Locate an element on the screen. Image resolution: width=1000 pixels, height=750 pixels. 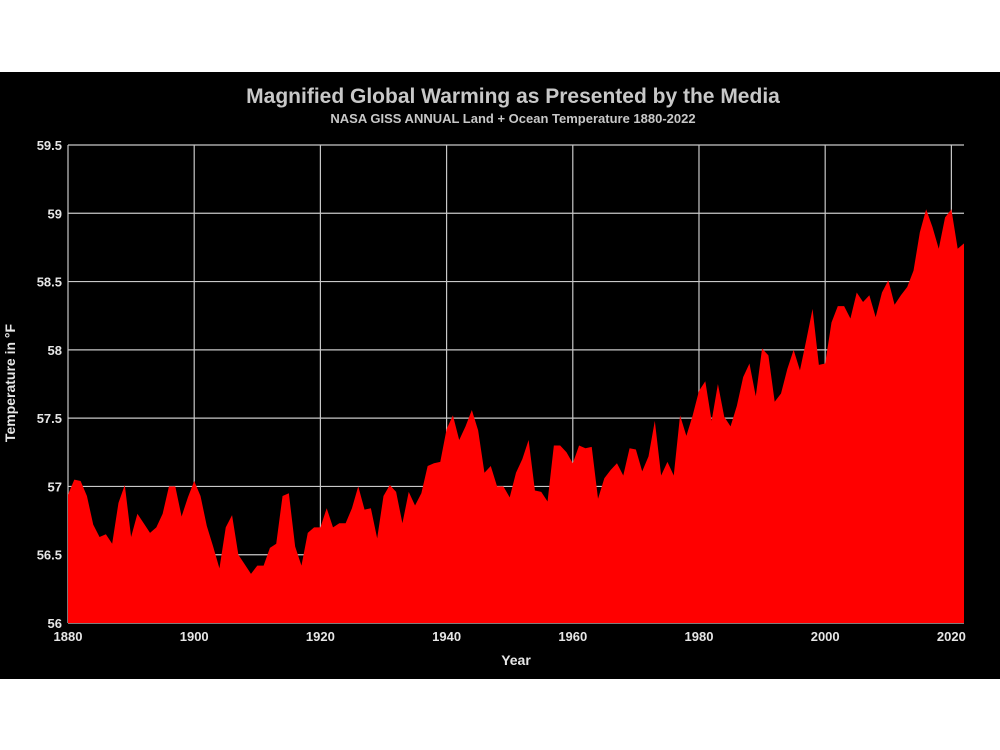
y-axis-label: Temperature in °F is located at coordinates (10, 382).